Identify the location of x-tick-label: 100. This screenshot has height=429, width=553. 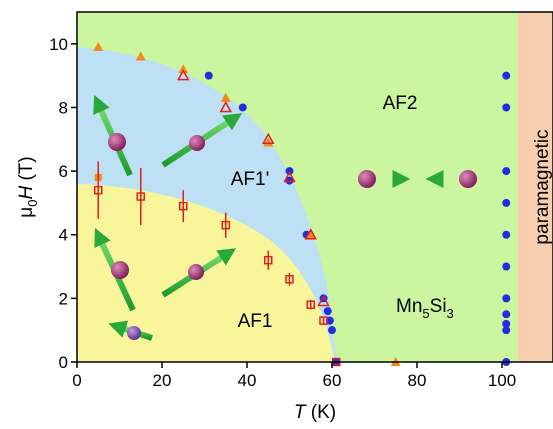
(502, 380).